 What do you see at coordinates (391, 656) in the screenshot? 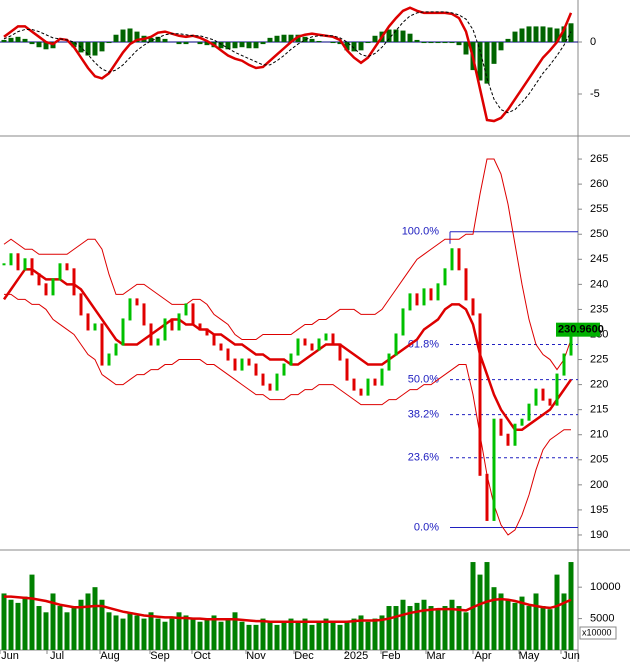
I see `x-tick-label: Feb` at bounding box center [391, 656].